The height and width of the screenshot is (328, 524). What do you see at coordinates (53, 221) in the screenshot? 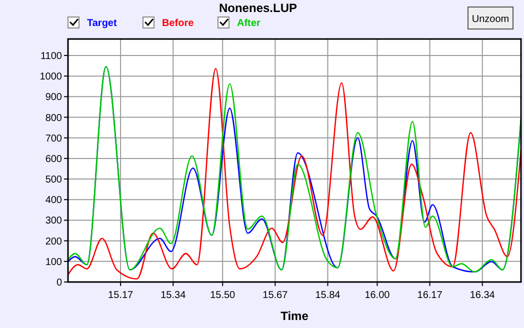
I see `y-tick-label: 300` at bounding box center [53, 221].